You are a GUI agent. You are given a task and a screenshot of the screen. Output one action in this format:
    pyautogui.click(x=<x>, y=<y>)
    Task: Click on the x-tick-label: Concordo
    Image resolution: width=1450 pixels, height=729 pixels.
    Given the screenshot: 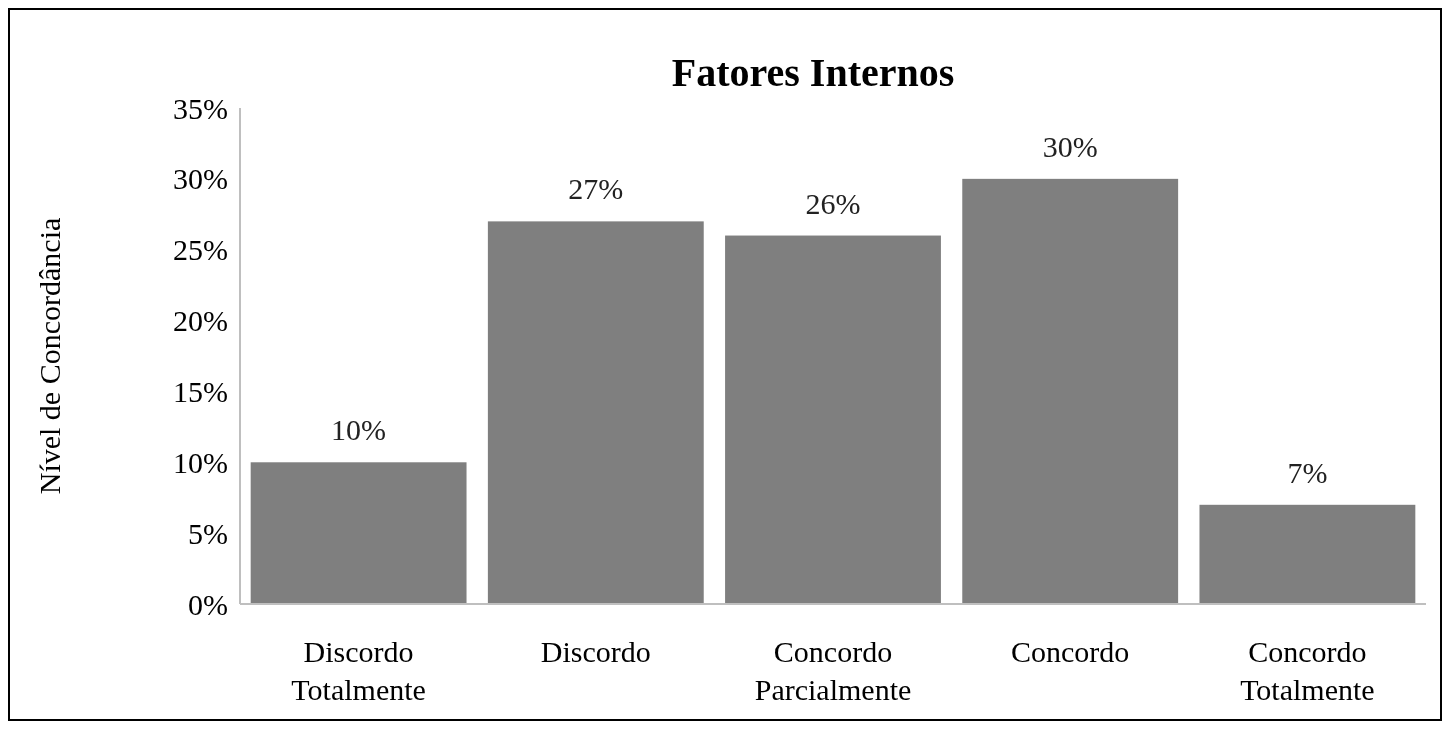 What is the action you would take?
    pyautogui.click(x=1070, y=651)
    